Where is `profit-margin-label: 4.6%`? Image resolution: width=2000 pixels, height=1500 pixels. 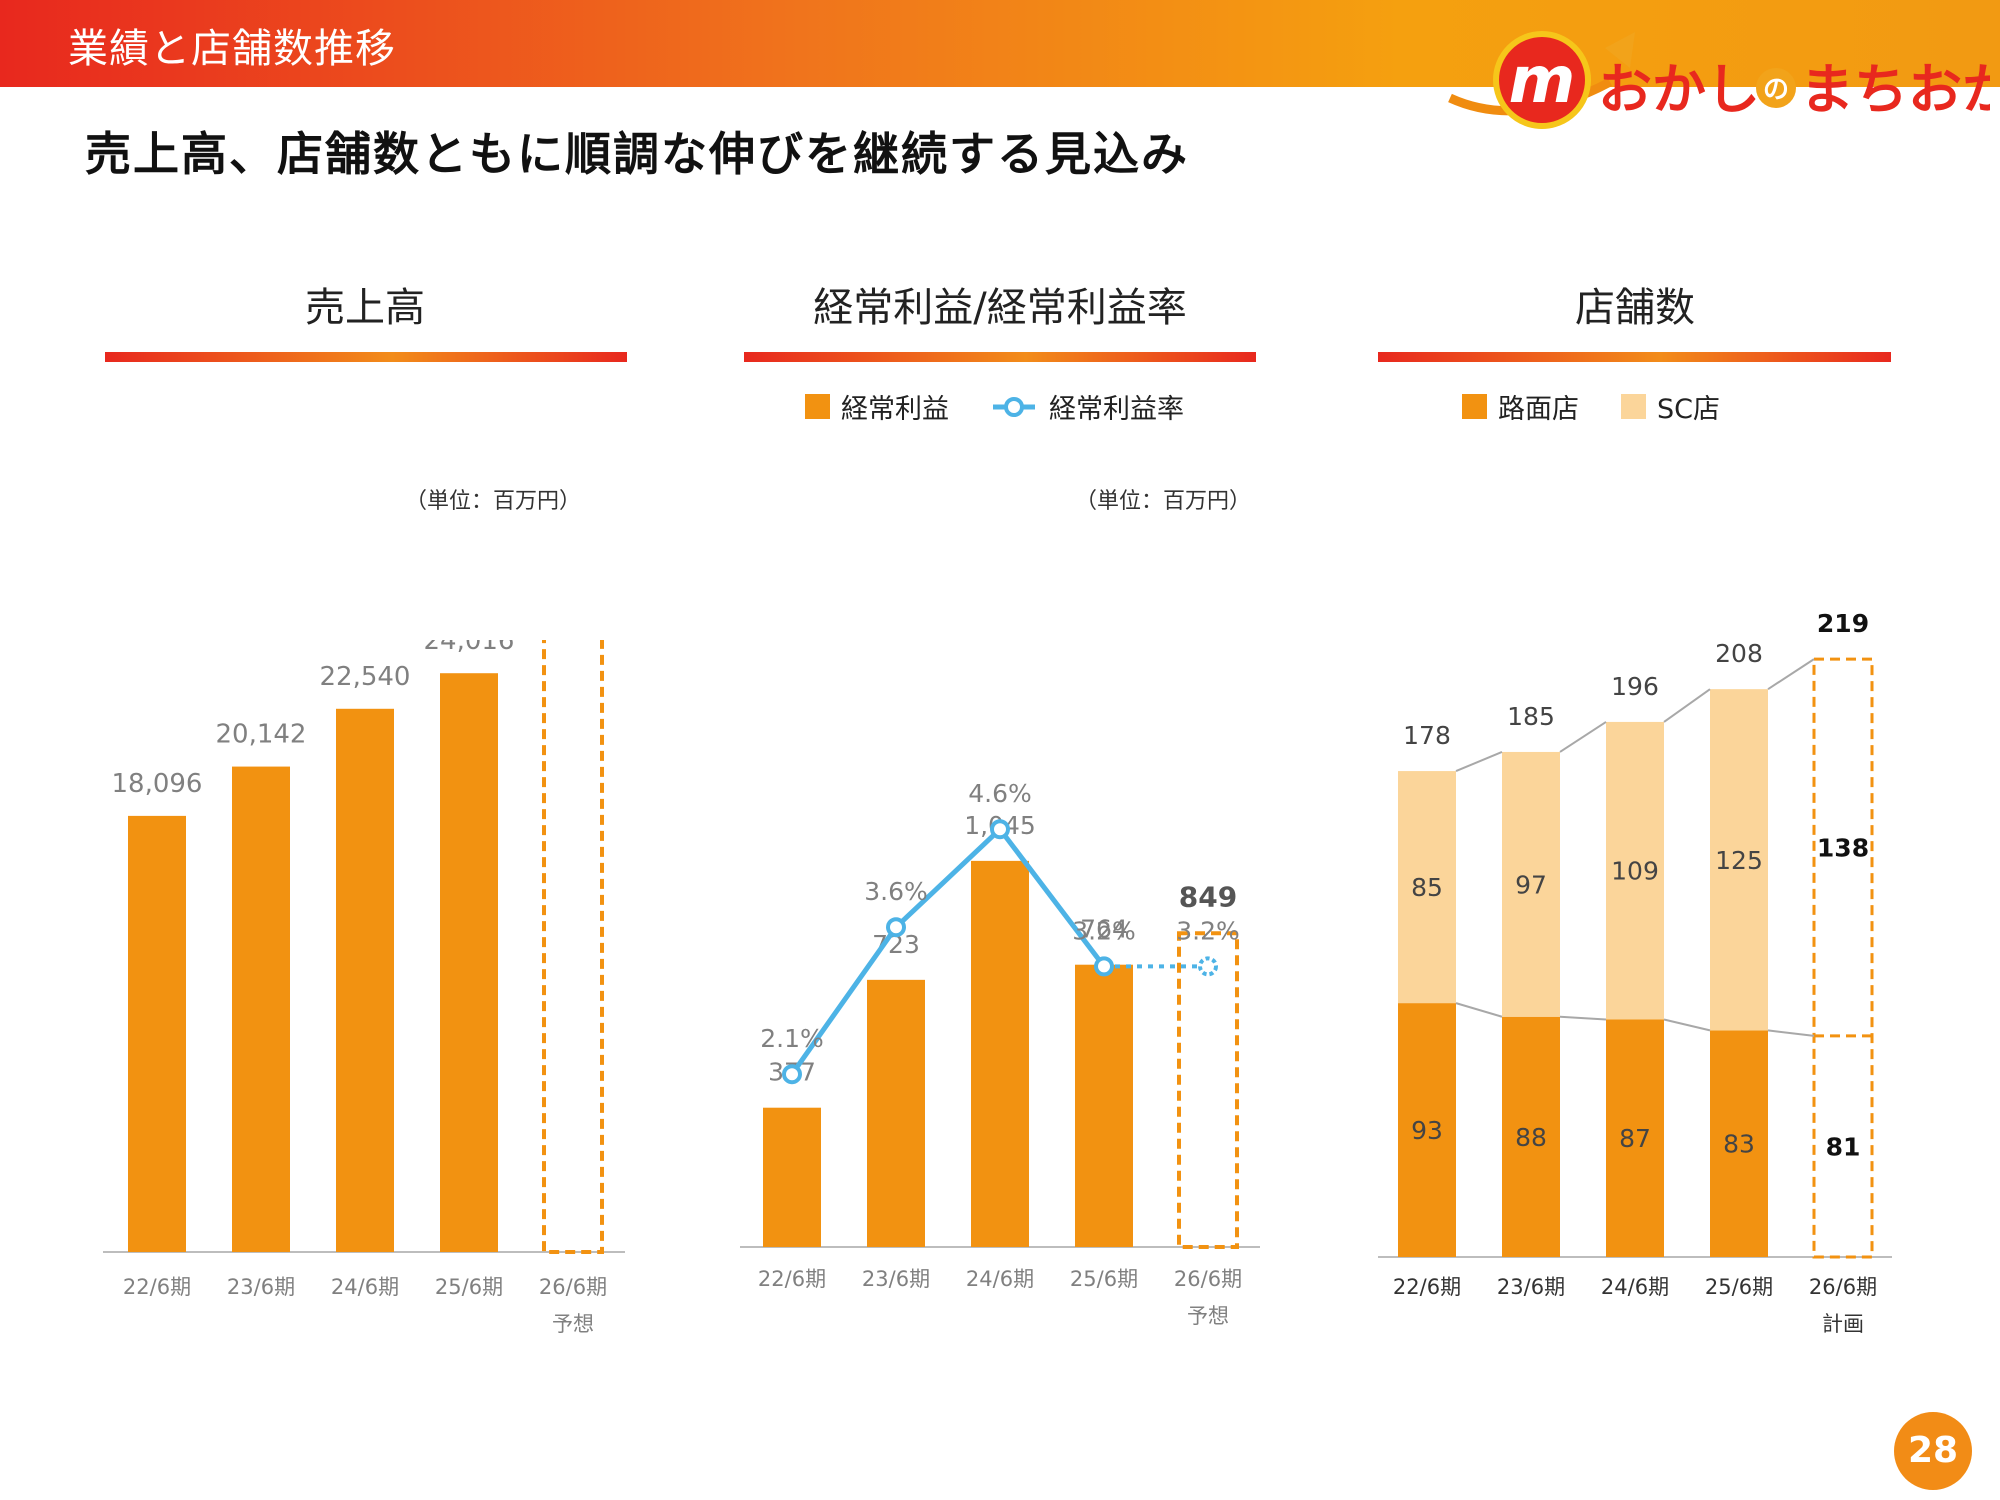
profit-margin-label: 4.6% is located at coordinates (1000, 793).